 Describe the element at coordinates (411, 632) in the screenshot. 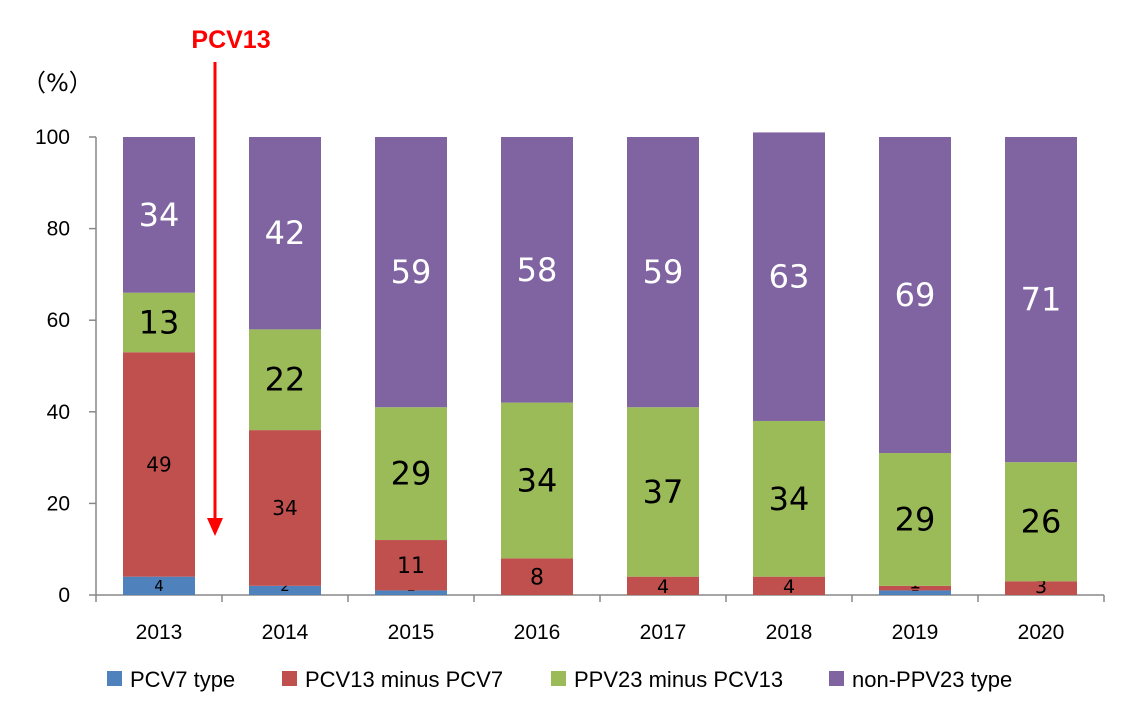

I see `x-tick-label: 2015` at that location.